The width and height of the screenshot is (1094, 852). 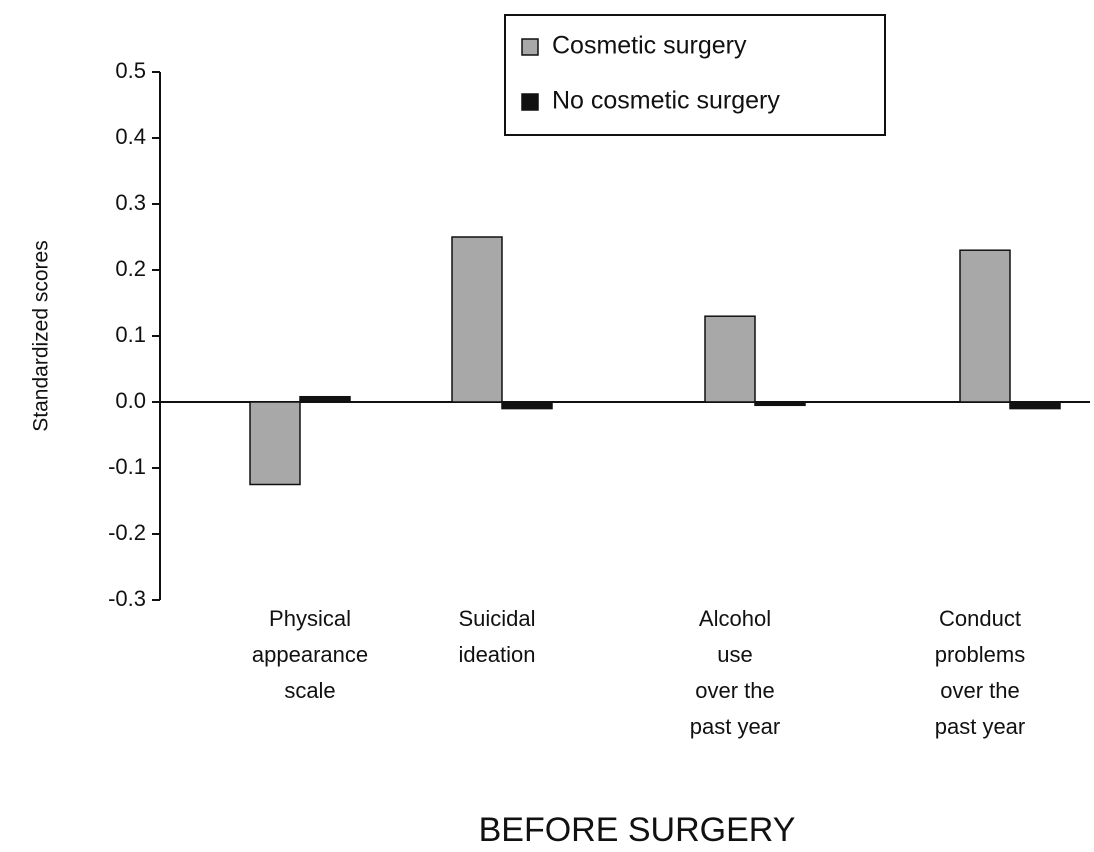 I want to click on x-tick-label-line: Physical, so click(x=310, y=618).